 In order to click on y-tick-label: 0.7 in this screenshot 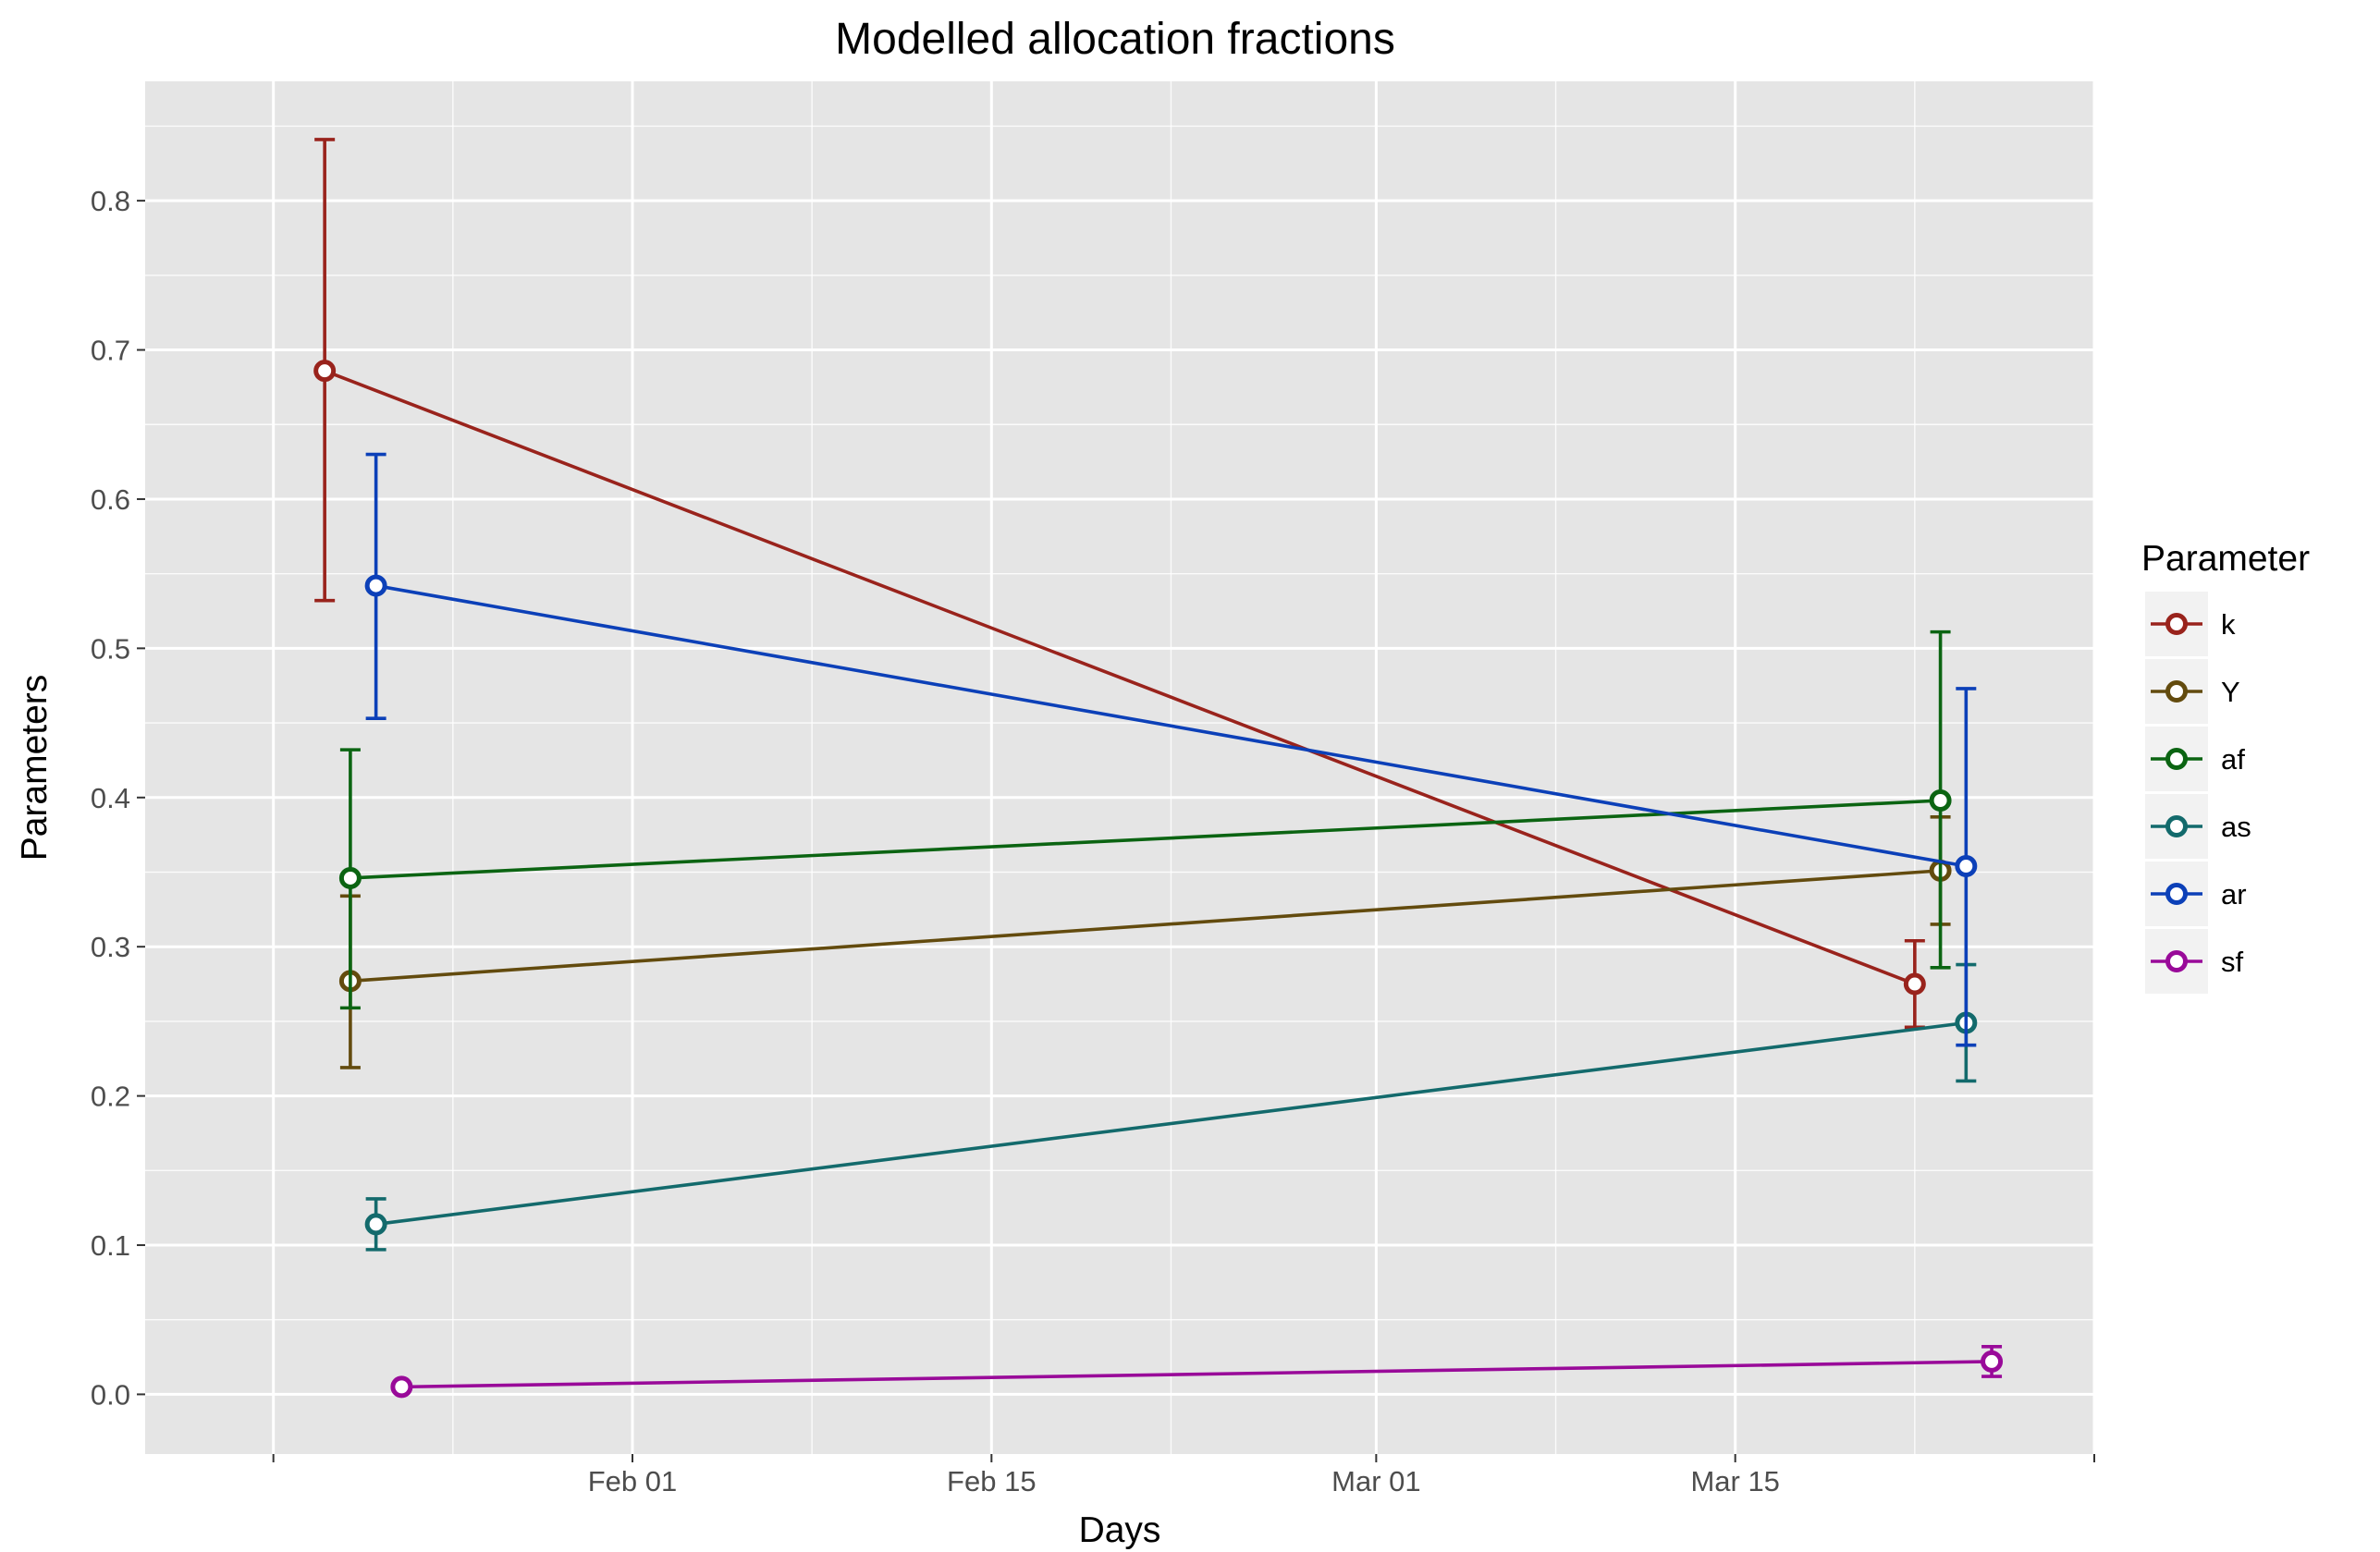, I will do `click(110, 351)`.